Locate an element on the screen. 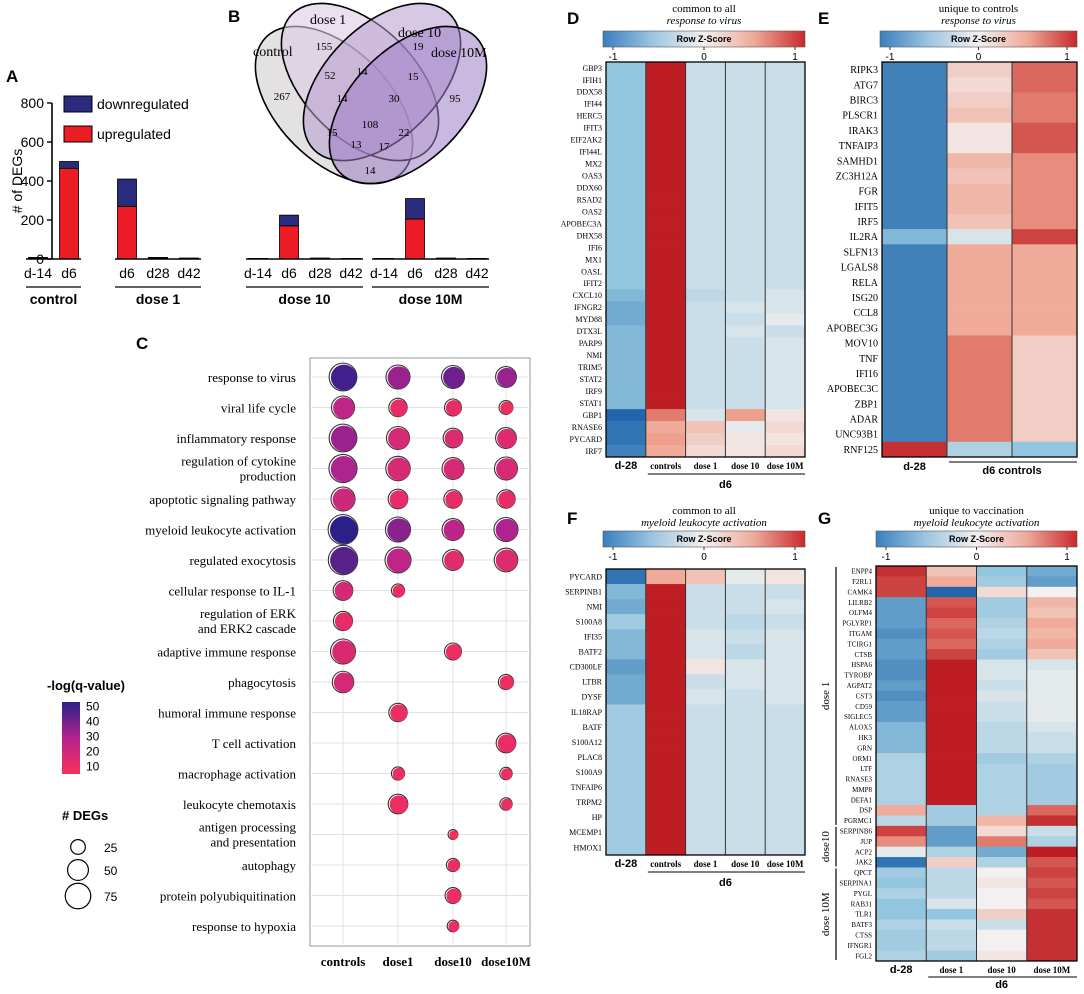 This screenshot has height=994, width=1084. row-label: TNF is located at coordinates (868, 359).